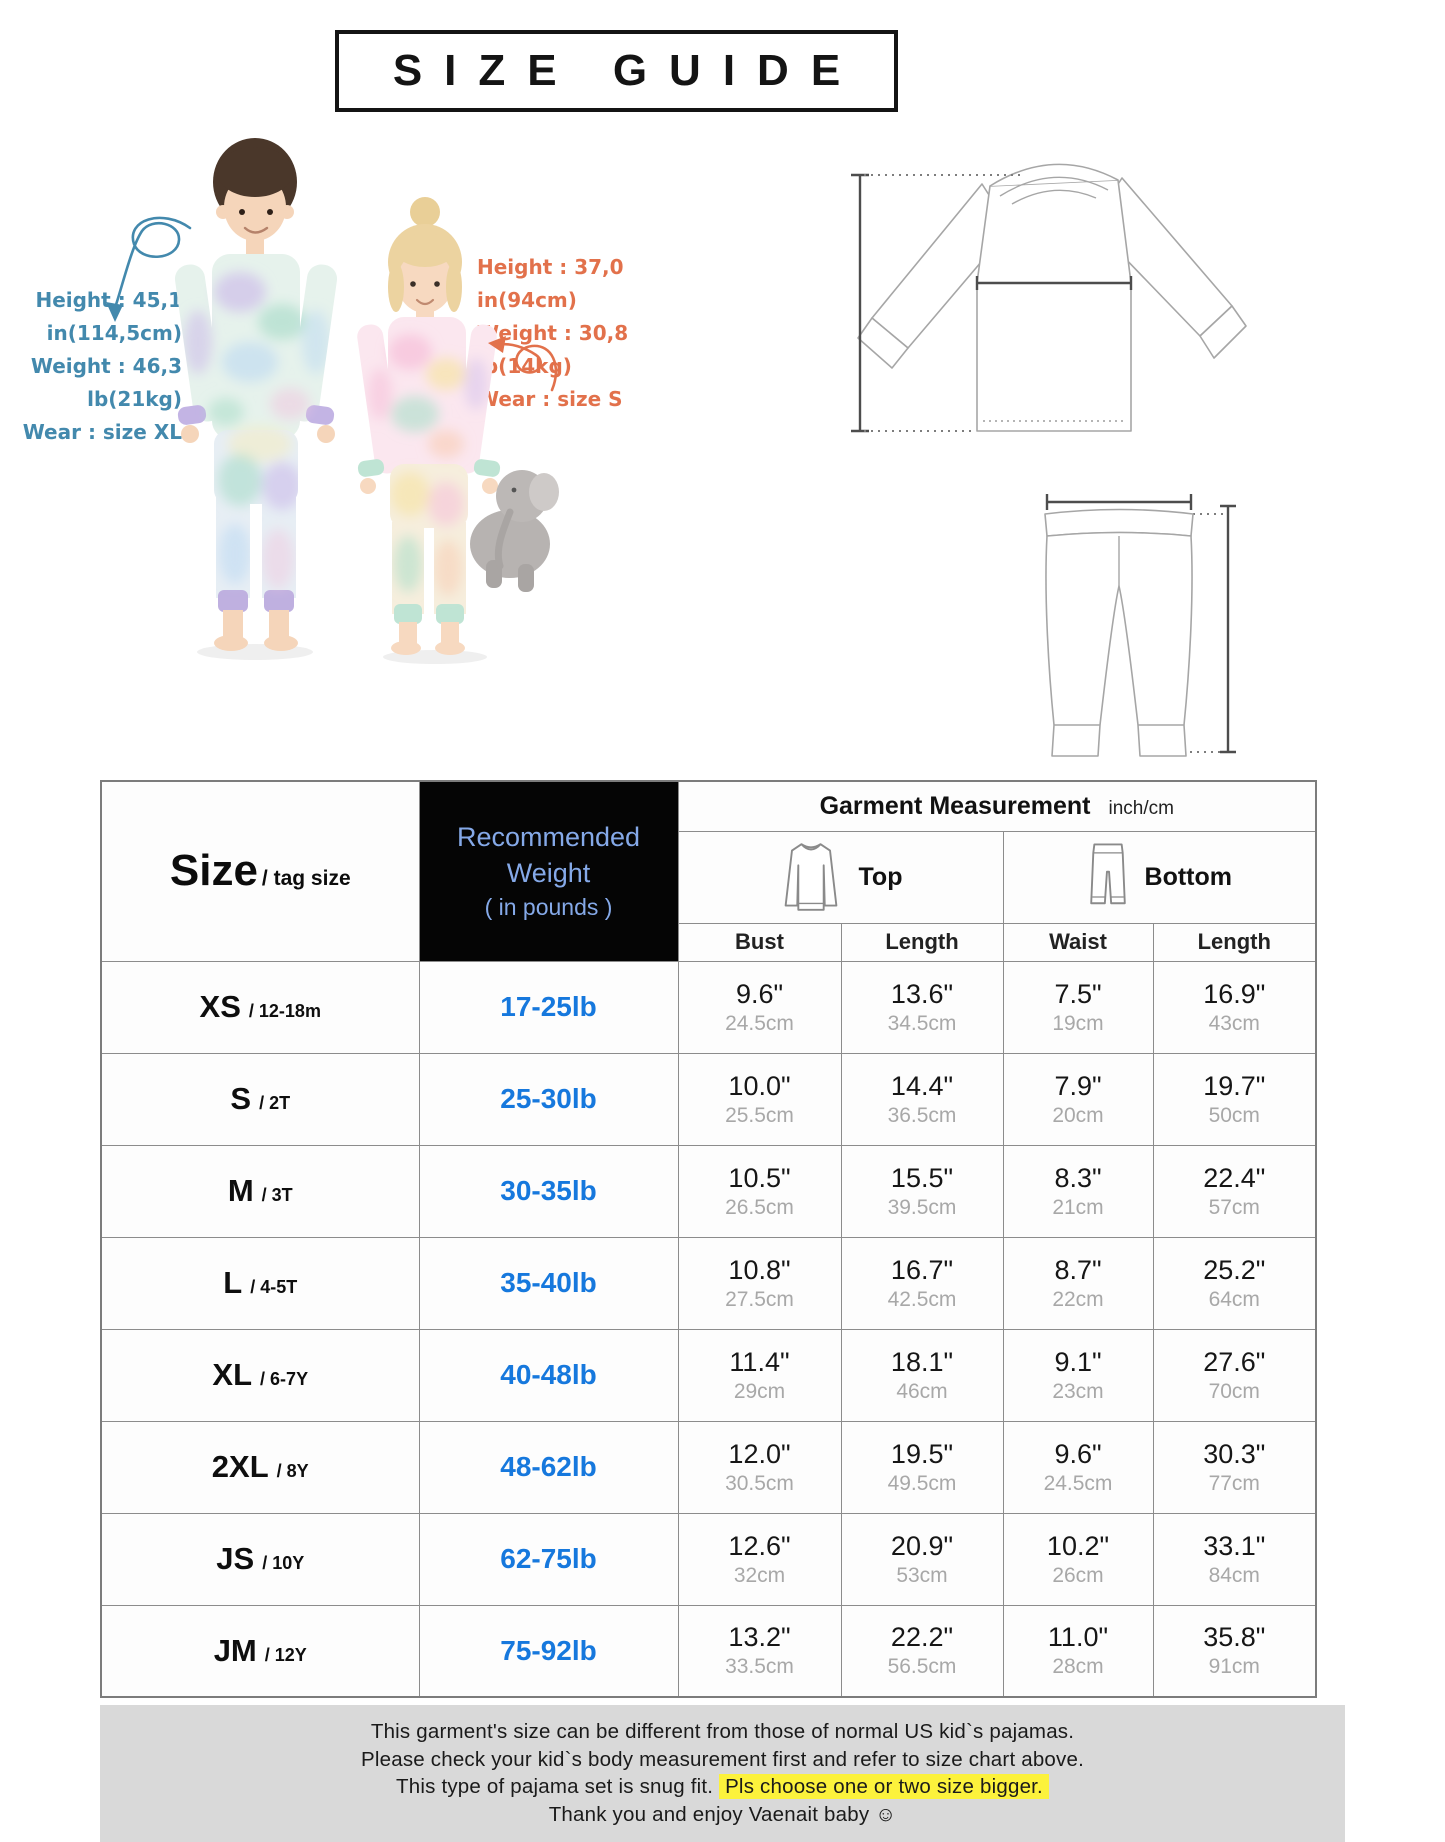 Image resolution: width=1445 pixels, height=1842 pixels. Describe the element at coordinates (523, 364) in the screenshot. I see `curl-arrow-icon` at that location.